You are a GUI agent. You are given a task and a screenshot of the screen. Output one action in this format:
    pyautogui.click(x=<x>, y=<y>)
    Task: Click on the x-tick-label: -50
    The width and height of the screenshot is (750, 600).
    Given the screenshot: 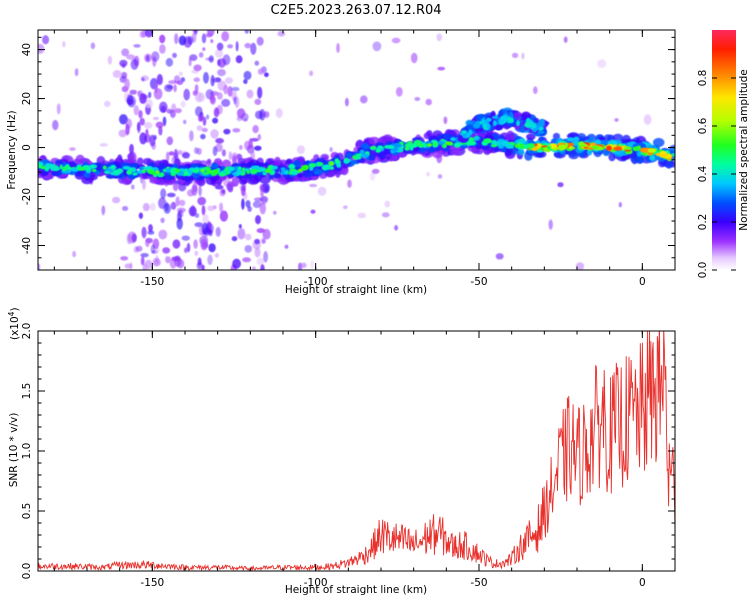 What is the action you would take?
    pyautogui.click(x=478, y=583)
    